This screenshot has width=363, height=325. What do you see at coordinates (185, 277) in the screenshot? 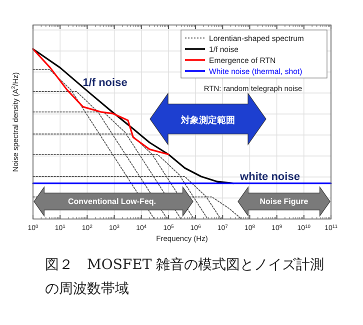
I see `text: 図２ MOSFET 雑音の模式図とノイズ計測の周波数帯域` at bounding box center [185, 277].